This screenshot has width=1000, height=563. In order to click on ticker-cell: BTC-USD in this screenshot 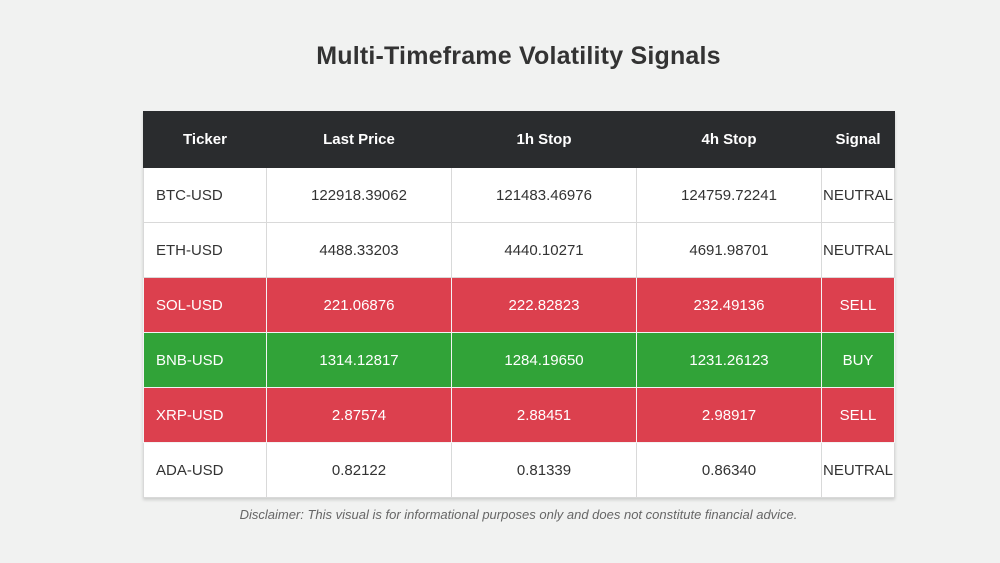, I will do `click(205, 195)`.